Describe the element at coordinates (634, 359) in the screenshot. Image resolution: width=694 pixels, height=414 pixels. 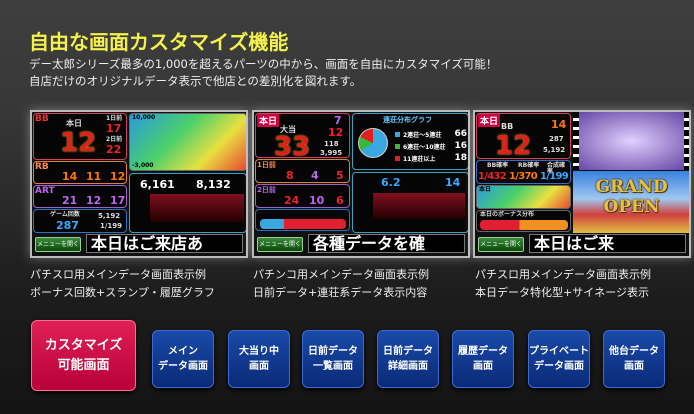
I see `screen-type-button: 他台データ 画面` at that location.